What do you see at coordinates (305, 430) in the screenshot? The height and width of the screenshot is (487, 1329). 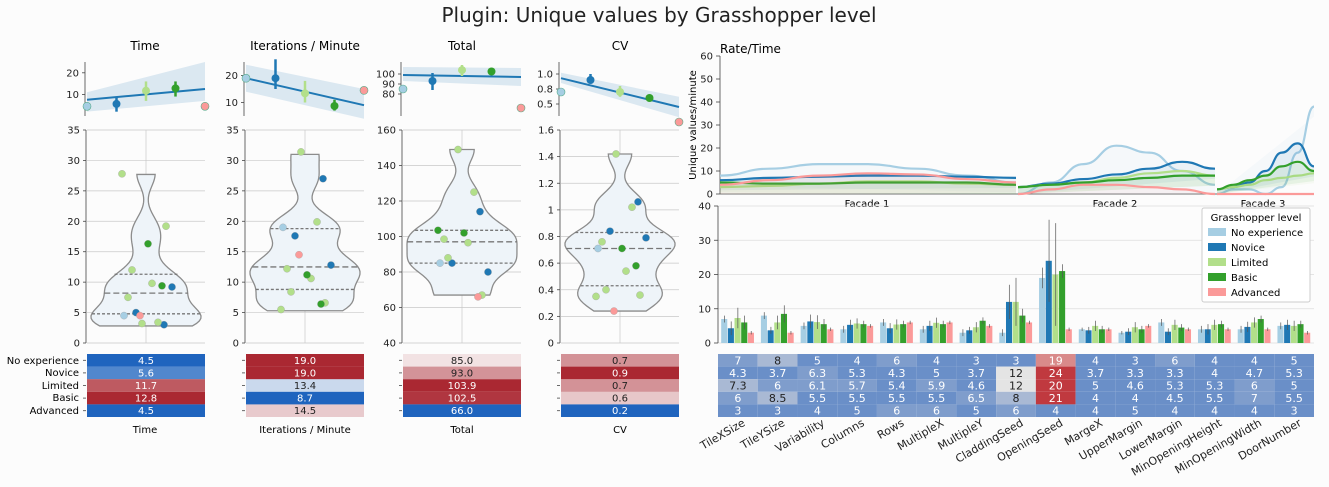 I see `ipm-xlabel: Iterations / Minute` at bounding box center [305, 430].